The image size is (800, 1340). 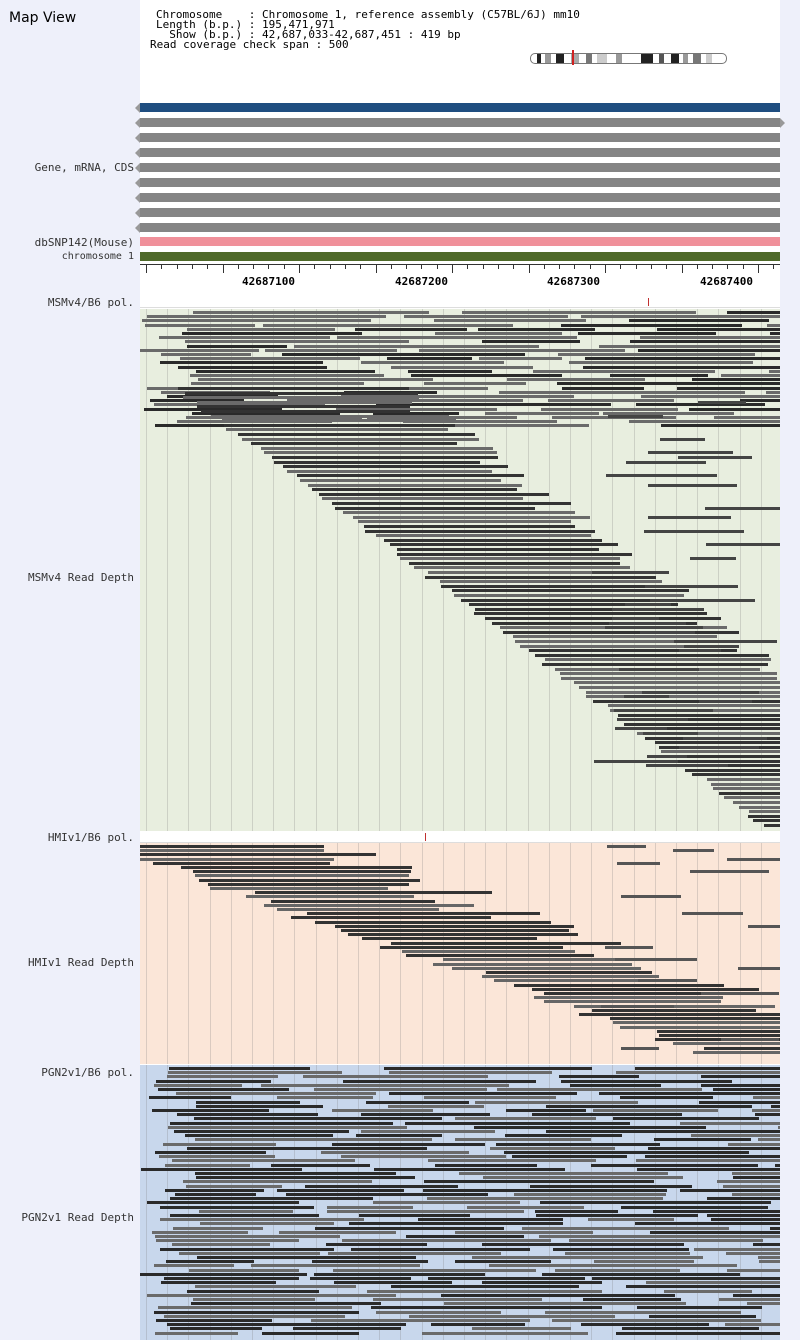 I want to click on polymorphism-marker, so click(x=425, y=837).